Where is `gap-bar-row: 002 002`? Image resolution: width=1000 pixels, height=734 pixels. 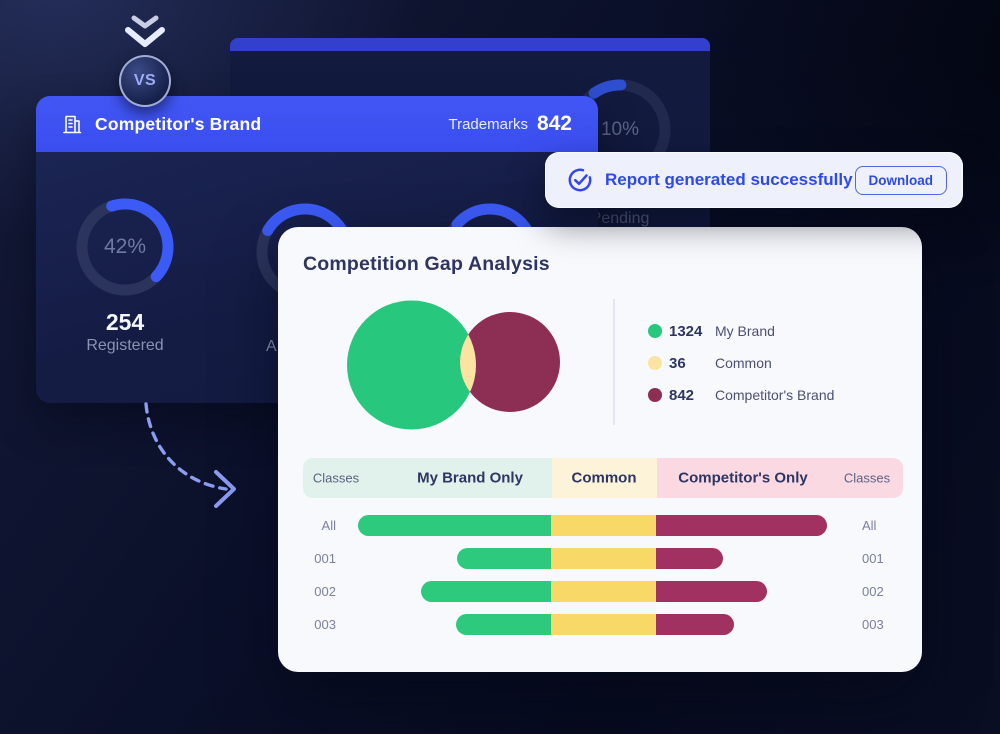 gap-bar-row: 002 002 is located at coordinates (600, 591).